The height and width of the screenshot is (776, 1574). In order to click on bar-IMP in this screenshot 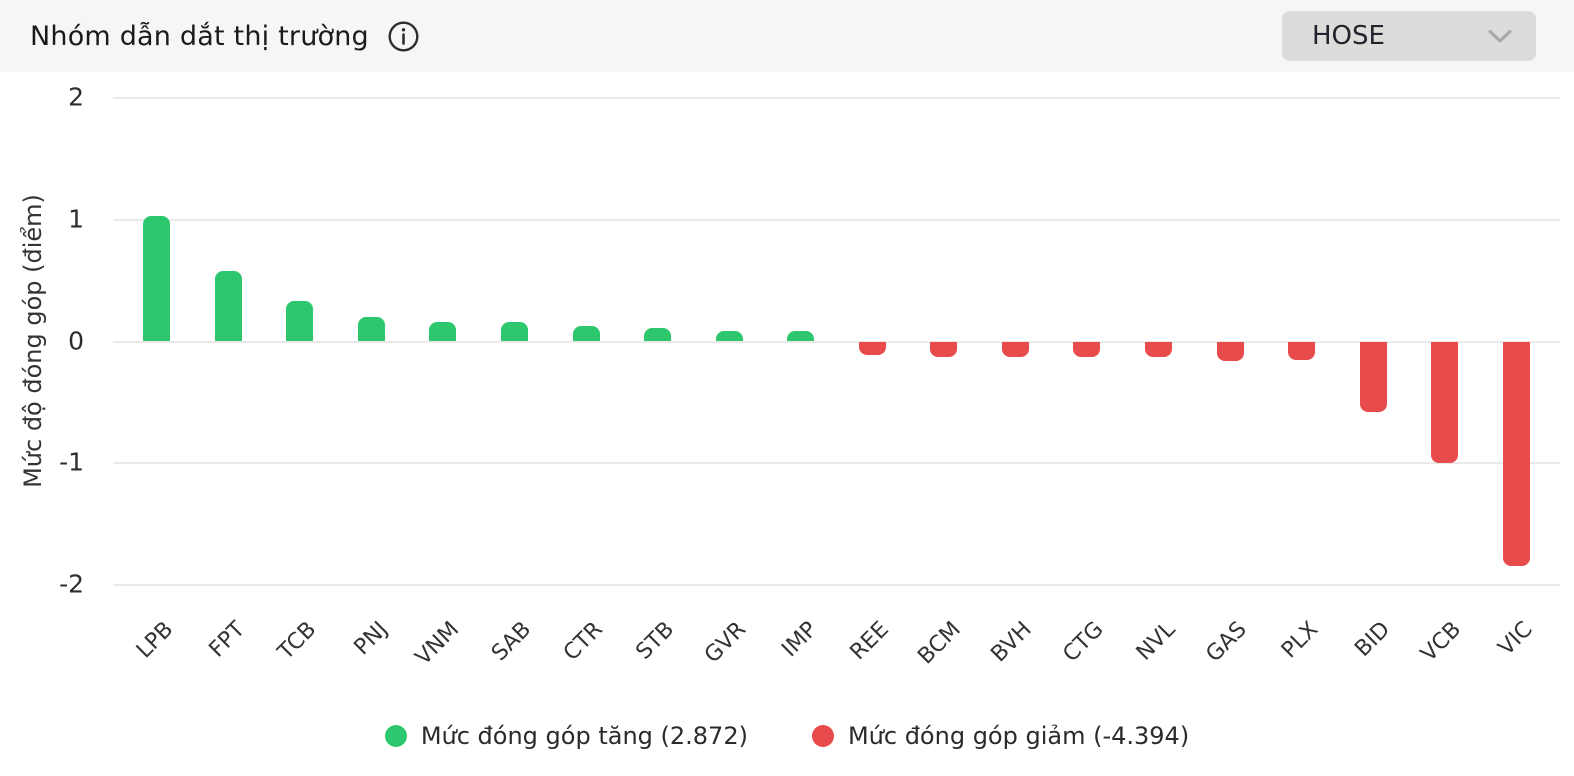, I will do `click(801, 336)`.